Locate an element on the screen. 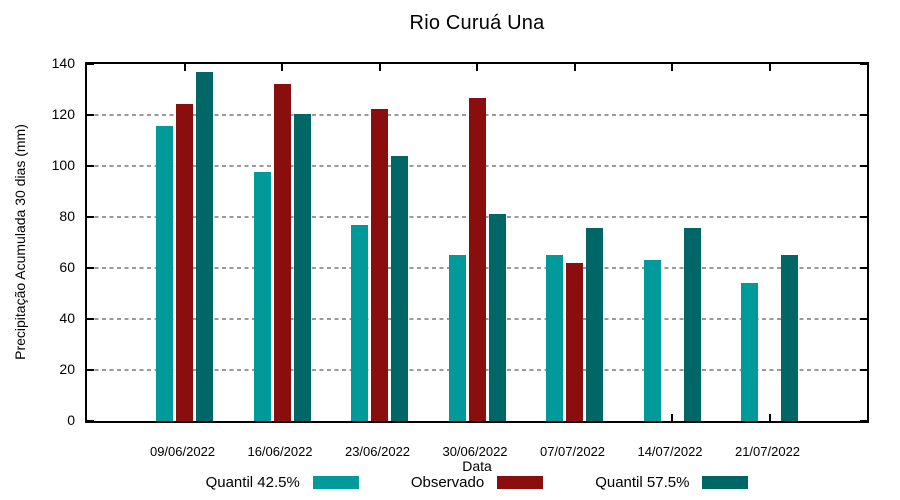 This screenshot has height=500, width=900. legend-entry-quantil-42-5: Quantil 42.5% is located at coordinates (282, 482).